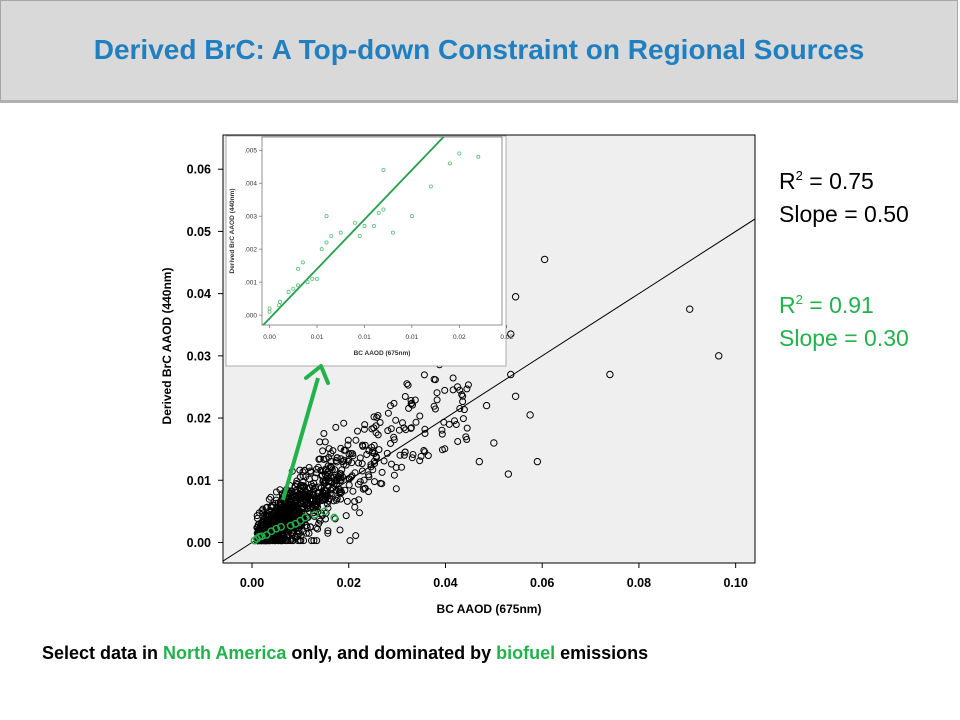  I want to click on inset-x-tick-label: 0.02, so click(459, 337).